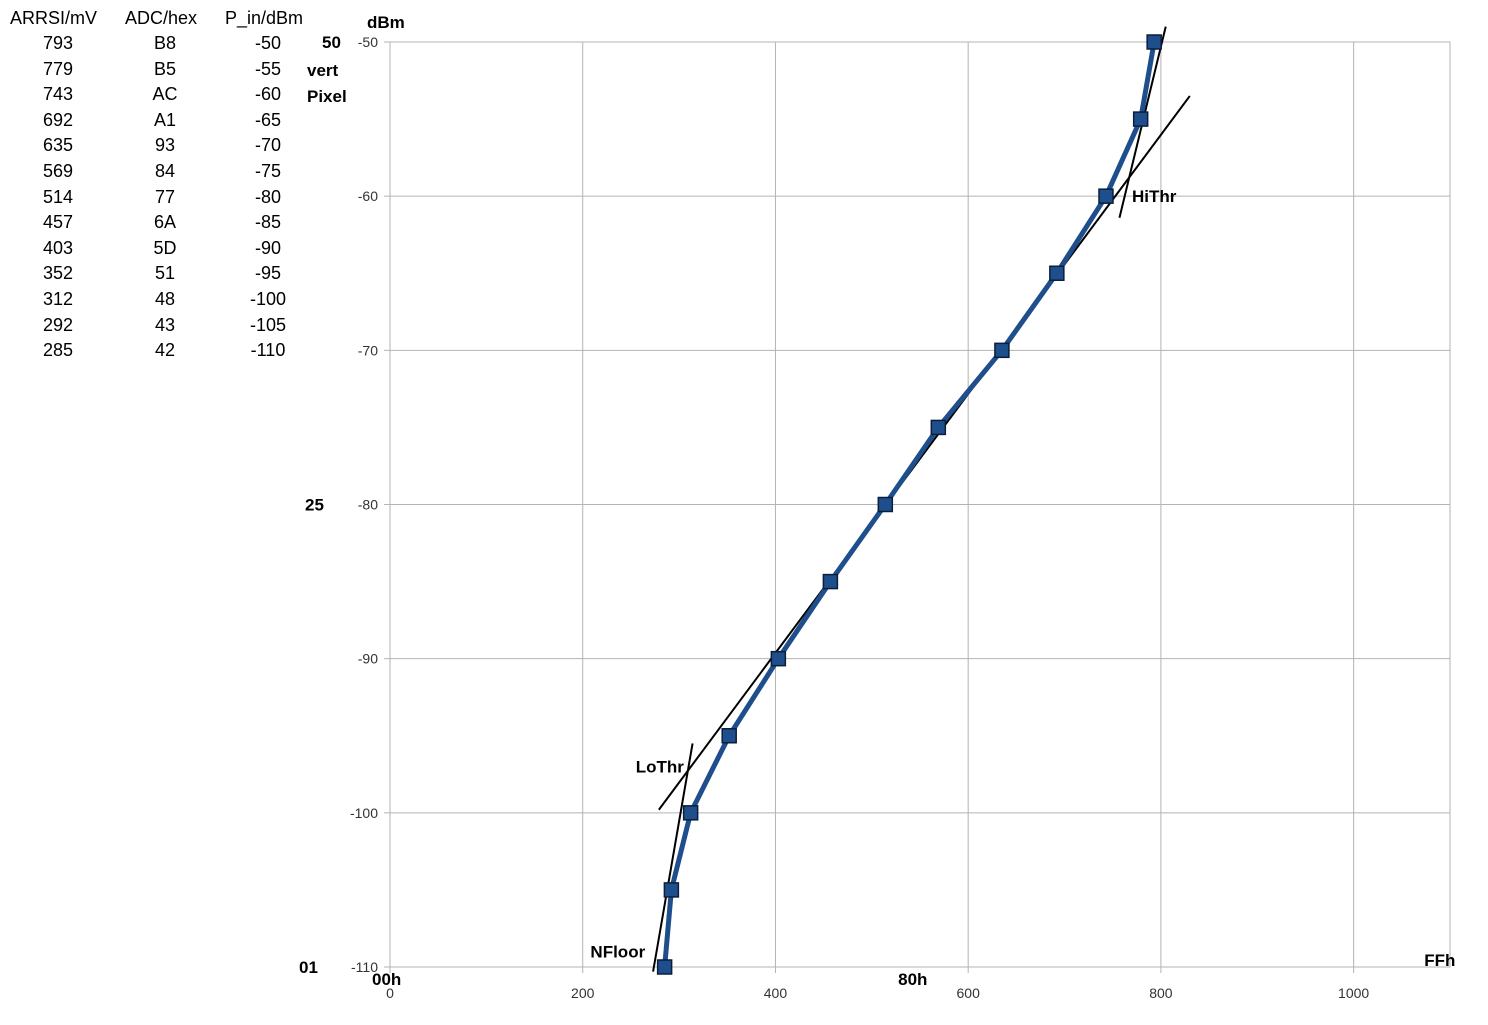  I want to click on y-tick-label: -100, so click(364, 813).